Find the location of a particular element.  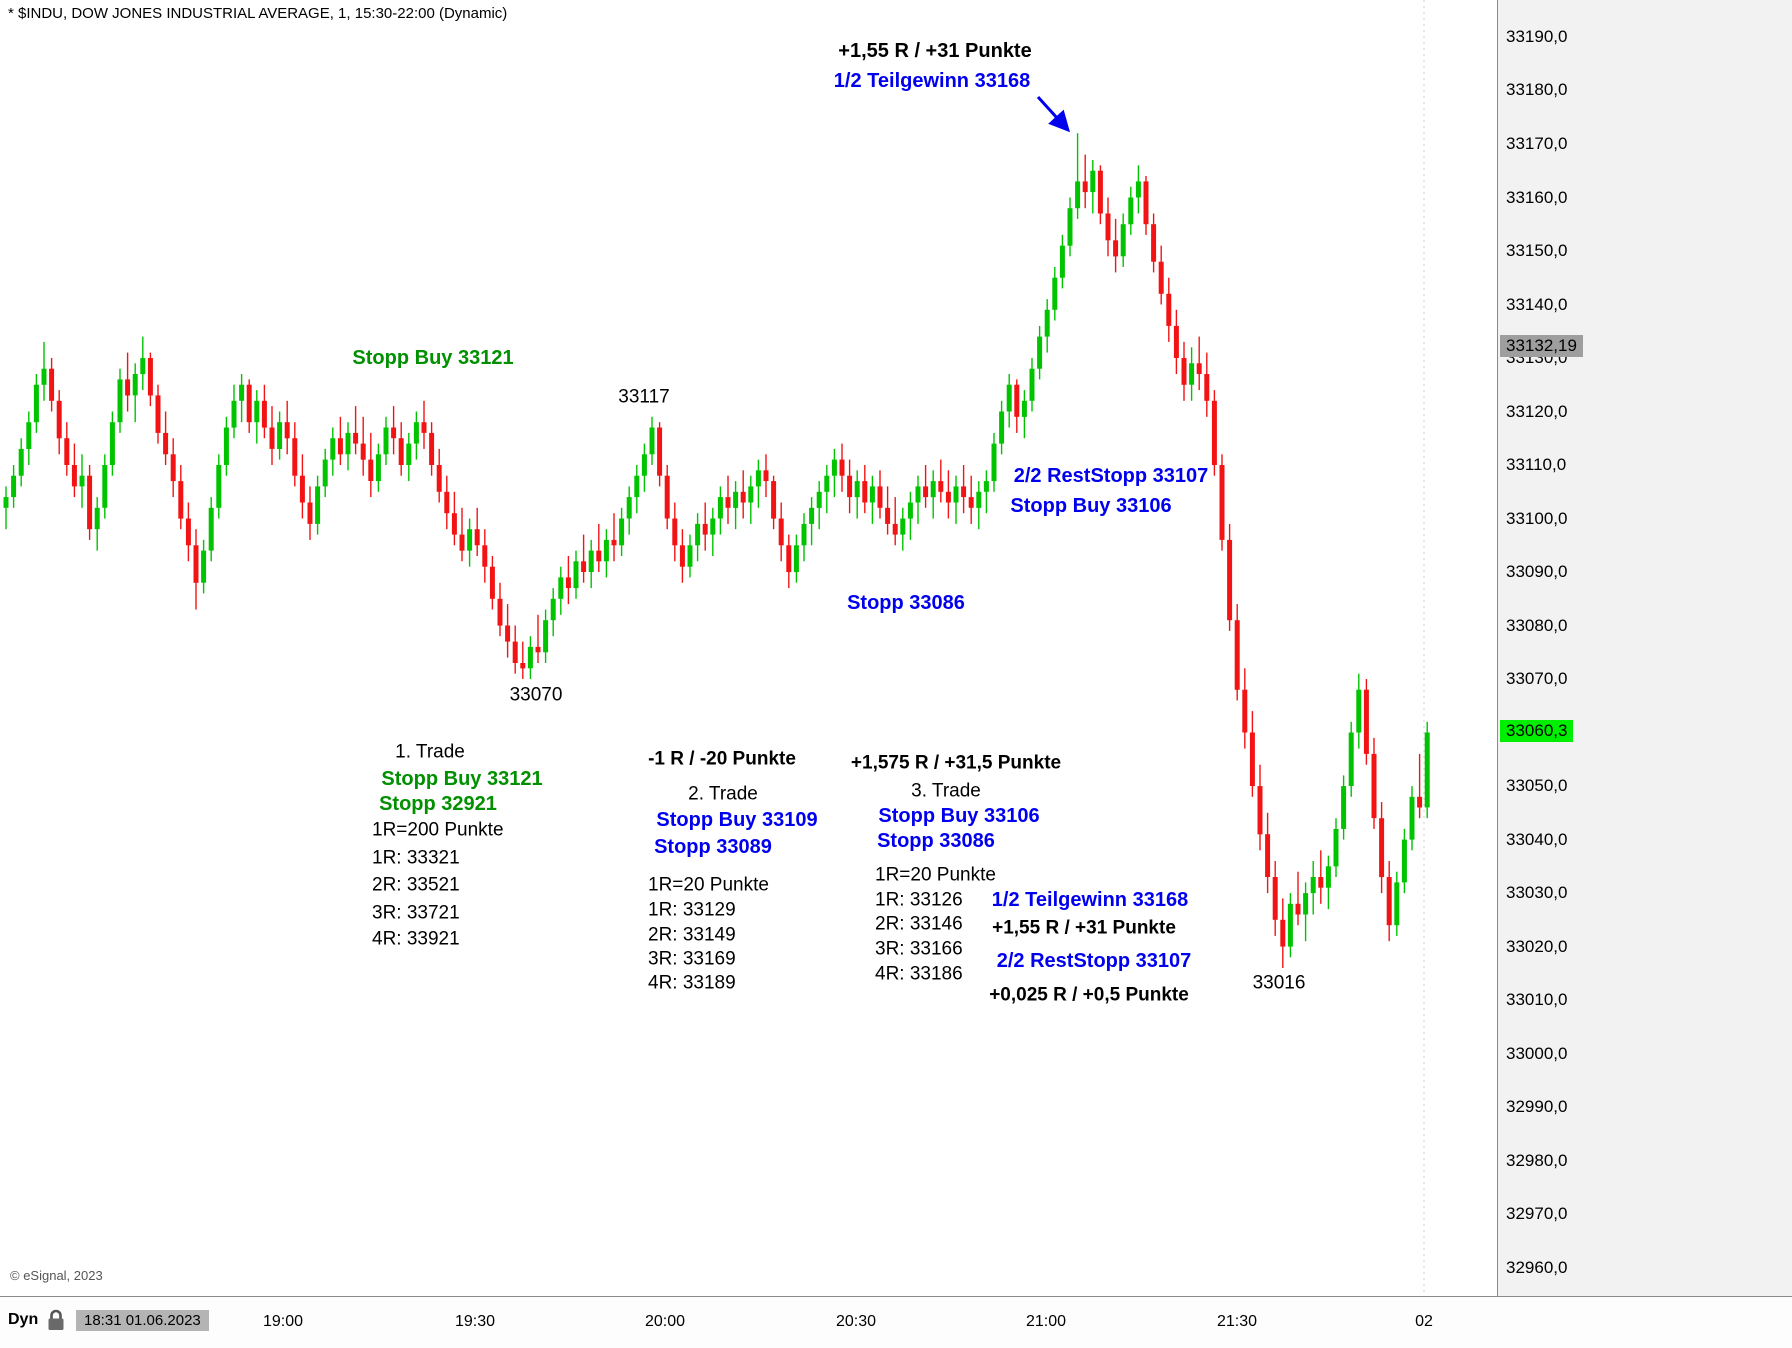

price-axis-label: 33080,0 is located at coordinates (1537, 625).